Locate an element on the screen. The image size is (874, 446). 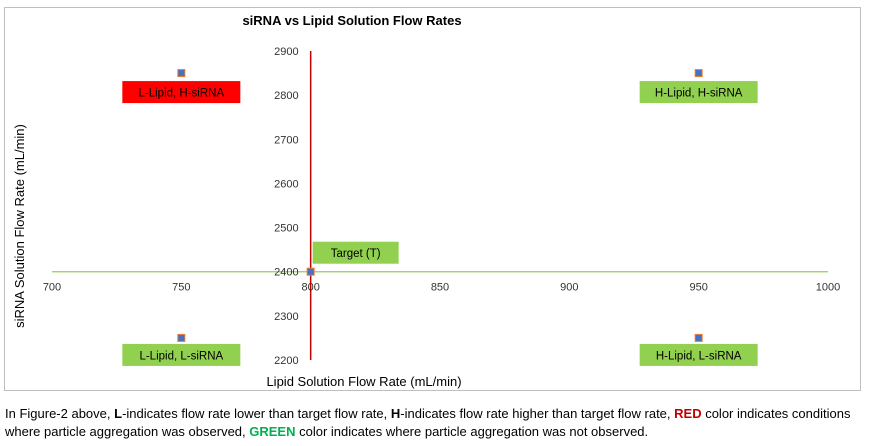
y-tick-label: 2700 is located at coordinates (286, 140).